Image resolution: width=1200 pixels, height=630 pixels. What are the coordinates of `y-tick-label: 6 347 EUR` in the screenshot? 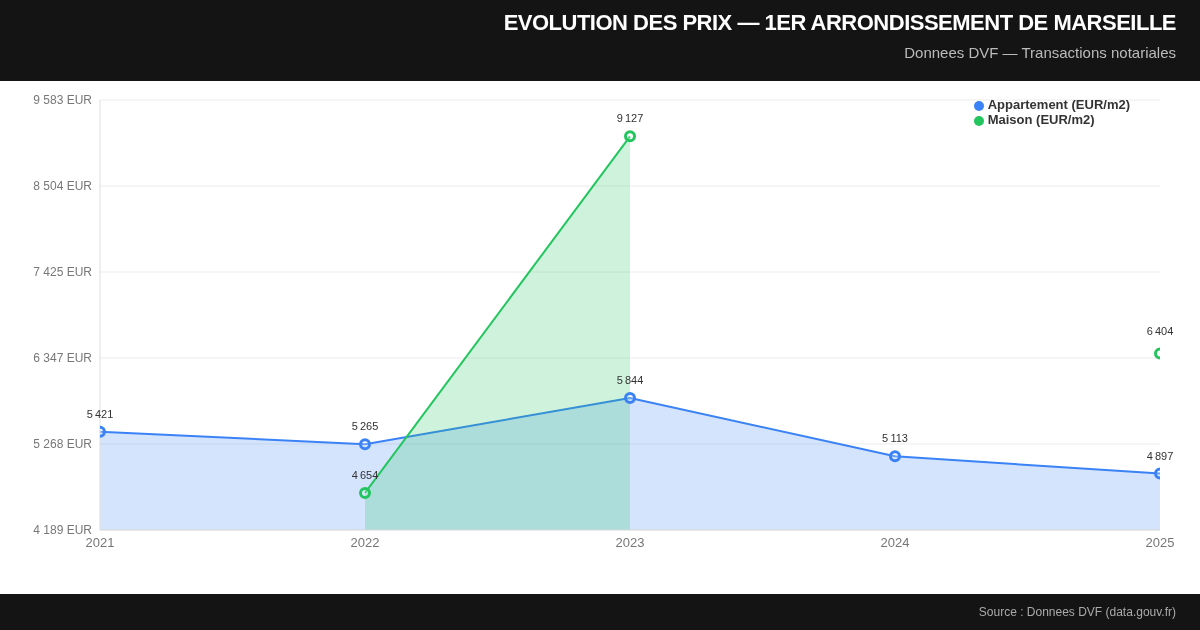 It's located at (63, 358).